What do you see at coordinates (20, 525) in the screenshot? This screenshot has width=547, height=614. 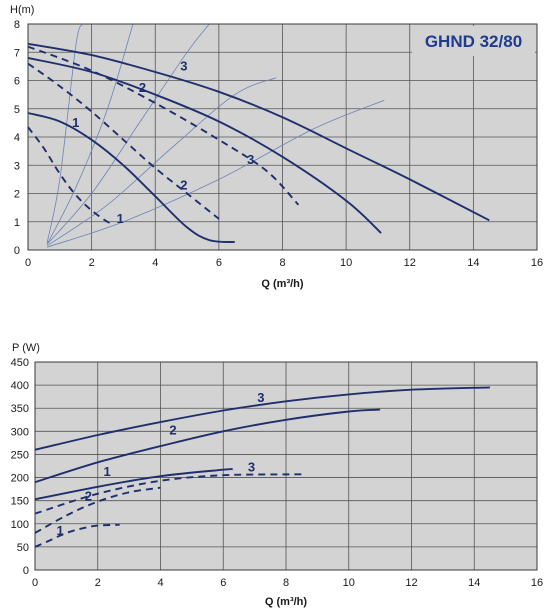 I see `y-tick-label: 100` at bounding box center [20, 525].